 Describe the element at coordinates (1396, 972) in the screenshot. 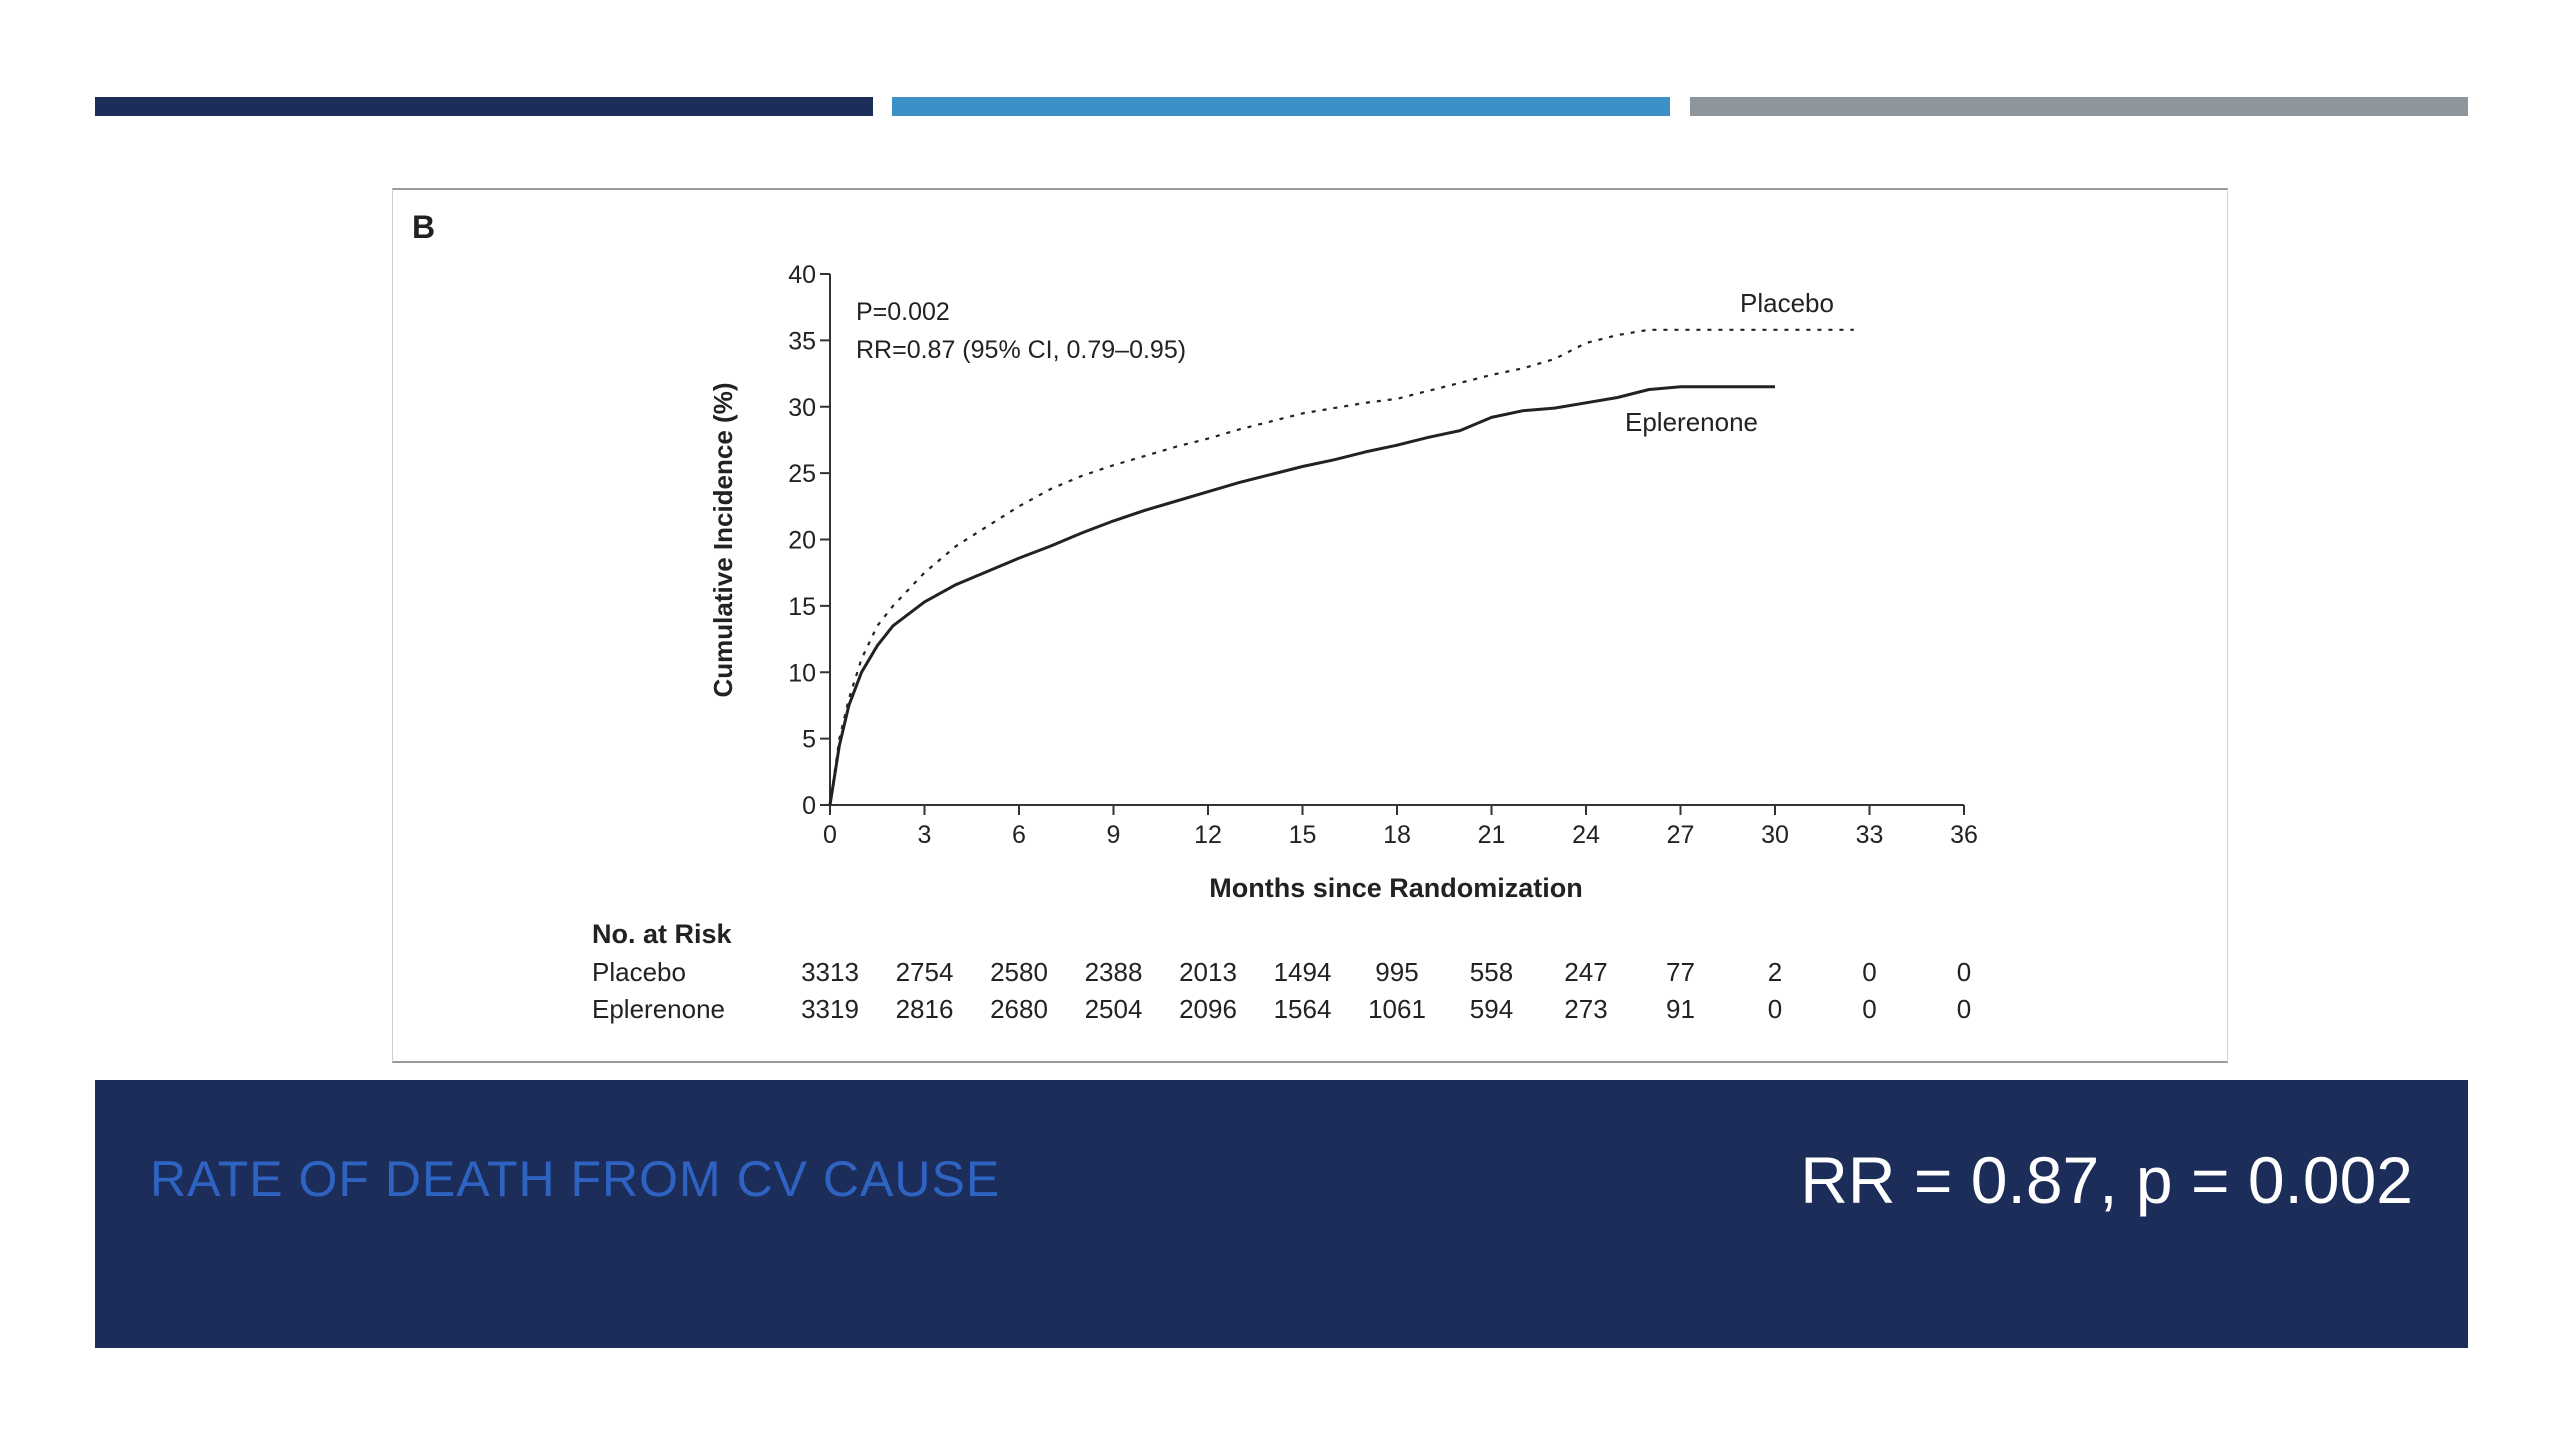

I see `risk-value-placebo: 995` at that location.